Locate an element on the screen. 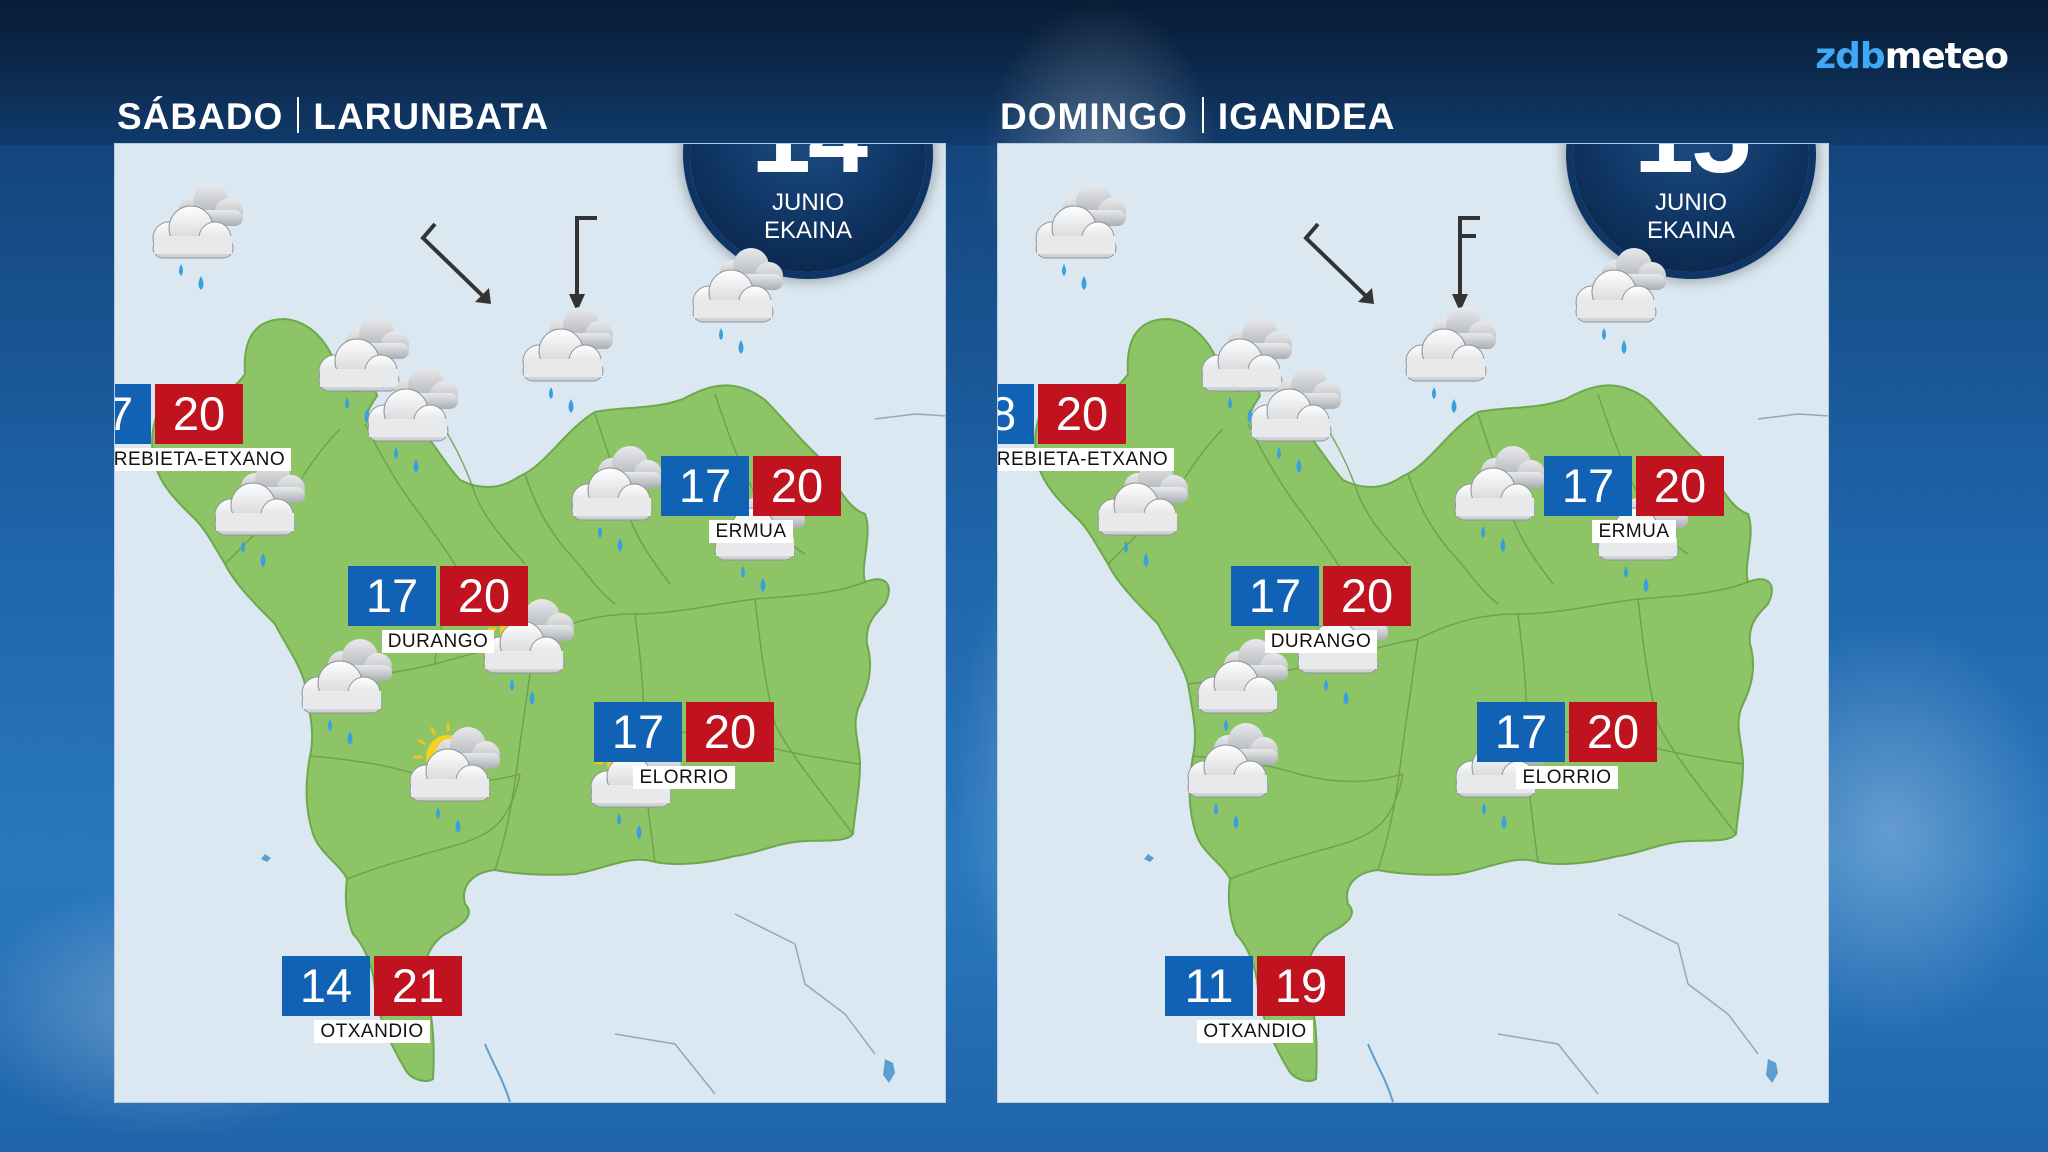  temperature-marker: 17 20 AMOREBIETA-ETXANO is located at coordinates (203, 427).